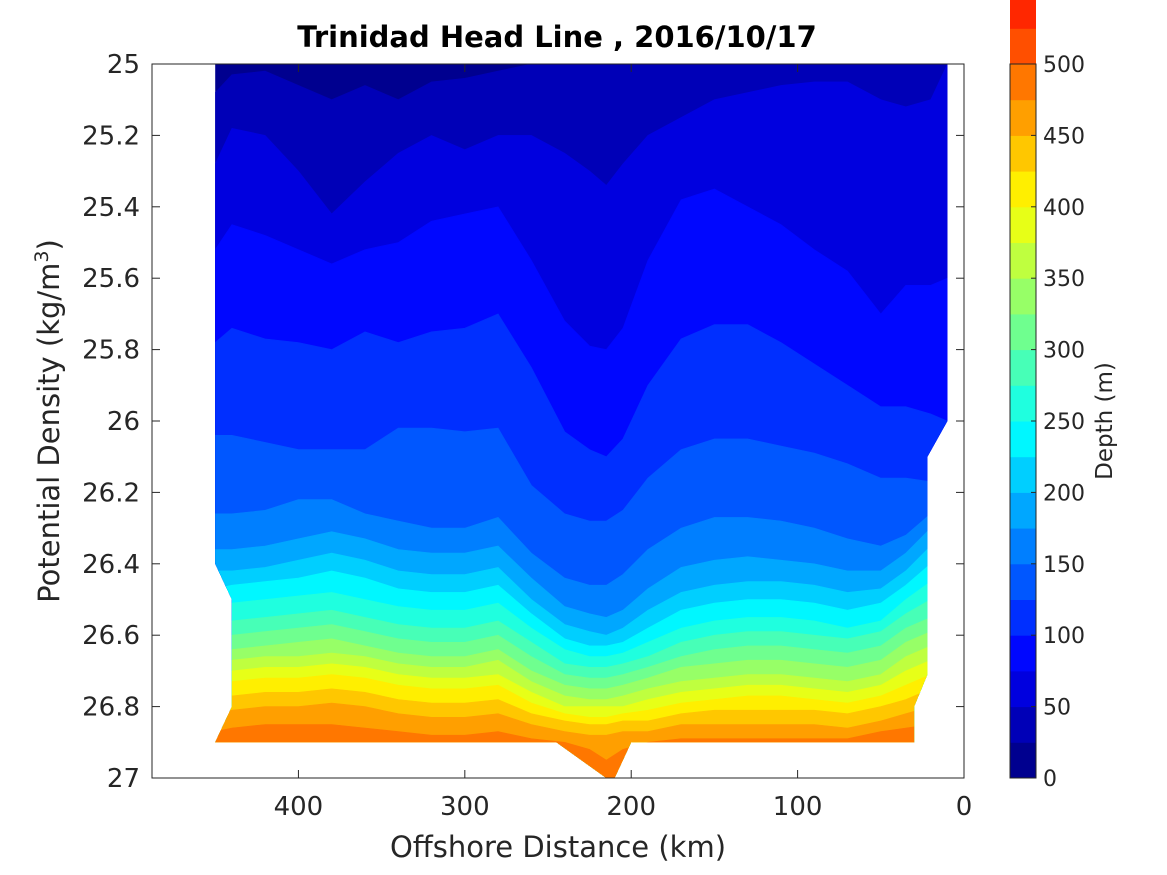  I want to click on y-tick-label: 26.4, so click(111, 565).